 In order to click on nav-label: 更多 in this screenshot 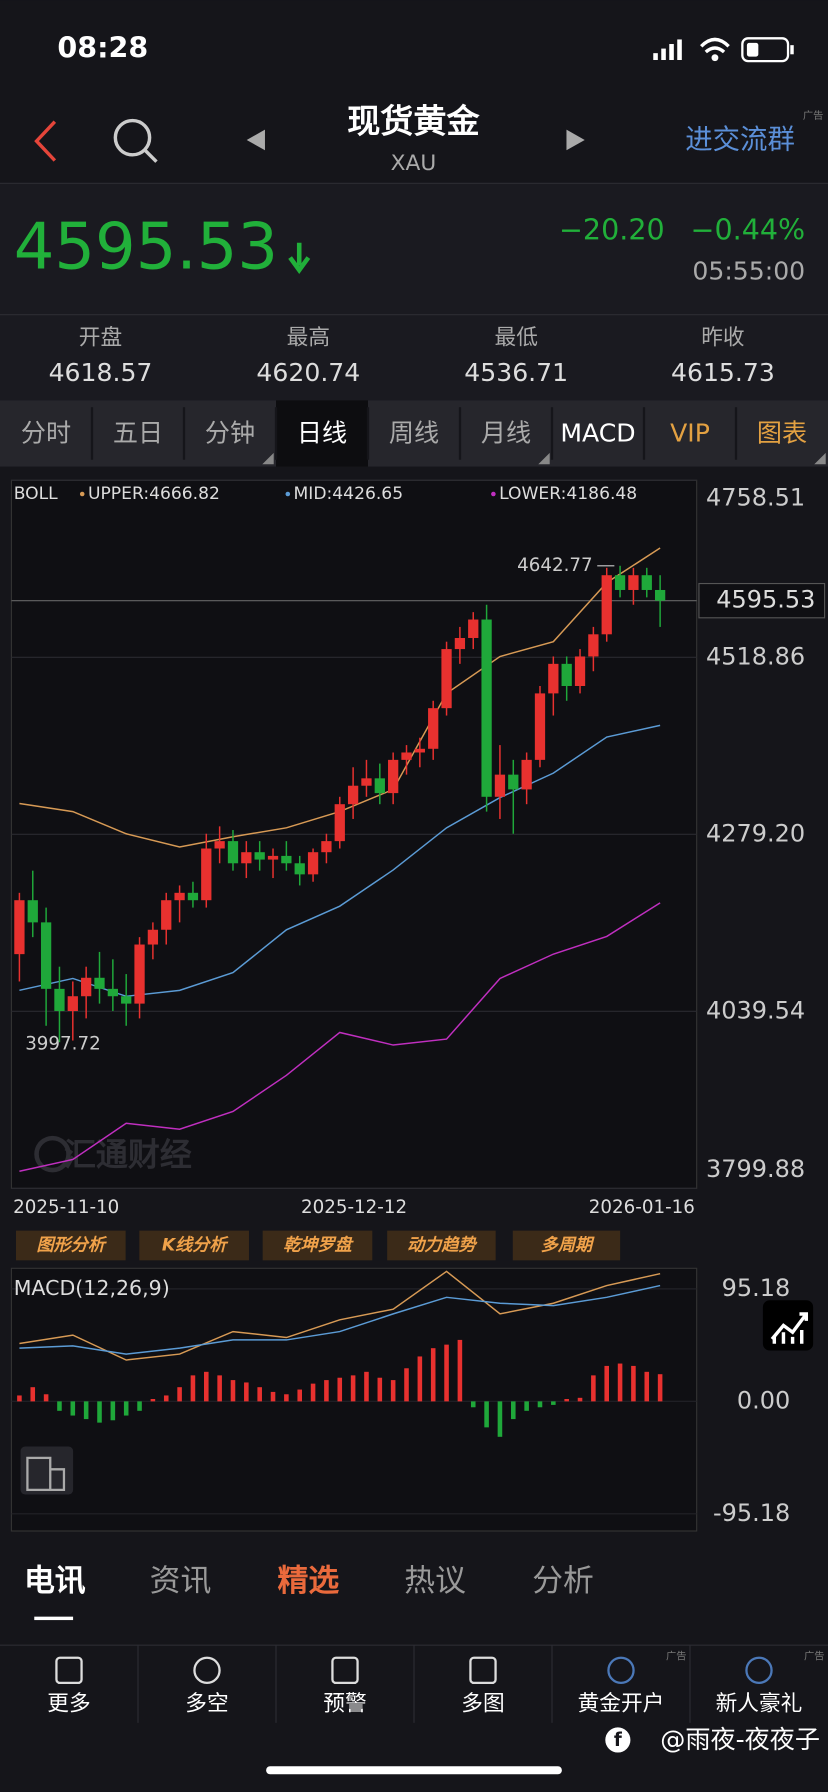, I will do `click(68, 1704)`.